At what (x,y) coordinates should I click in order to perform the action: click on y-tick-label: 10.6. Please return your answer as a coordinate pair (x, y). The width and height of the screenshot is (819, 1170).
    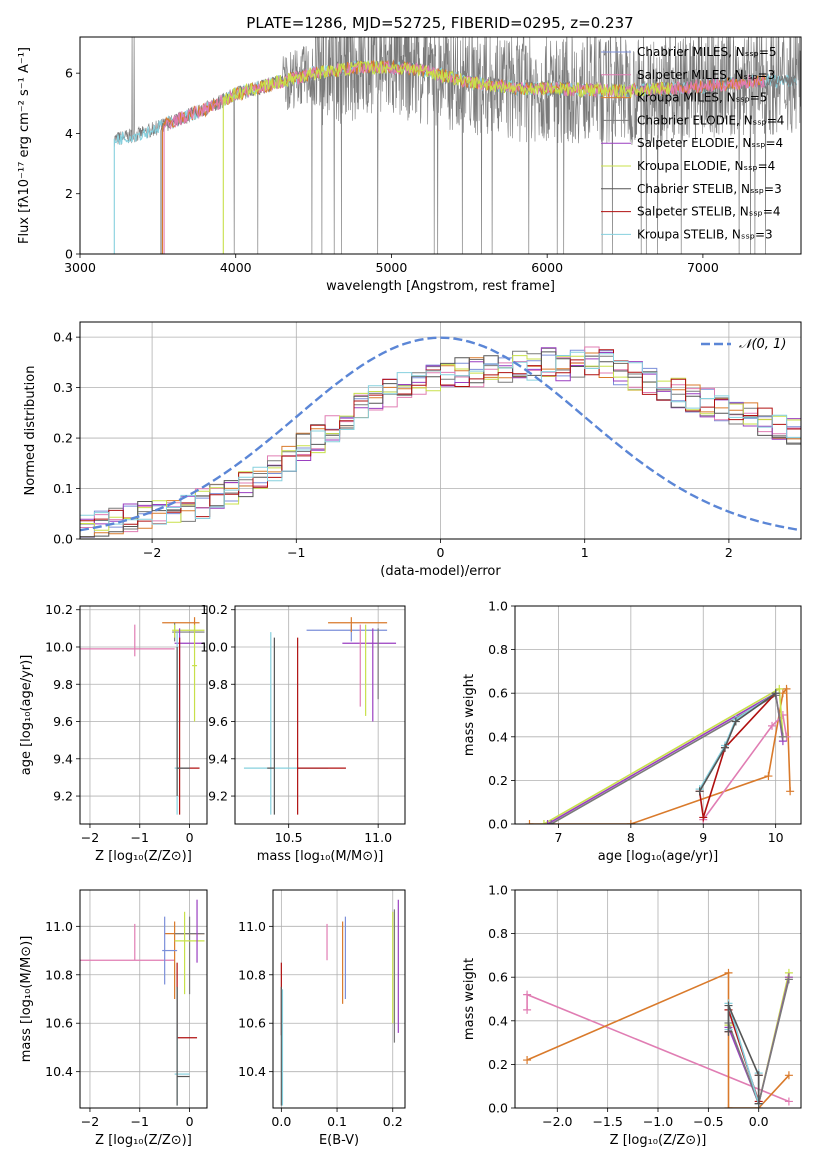
    Looking at the image, I should click on (252, 1023).